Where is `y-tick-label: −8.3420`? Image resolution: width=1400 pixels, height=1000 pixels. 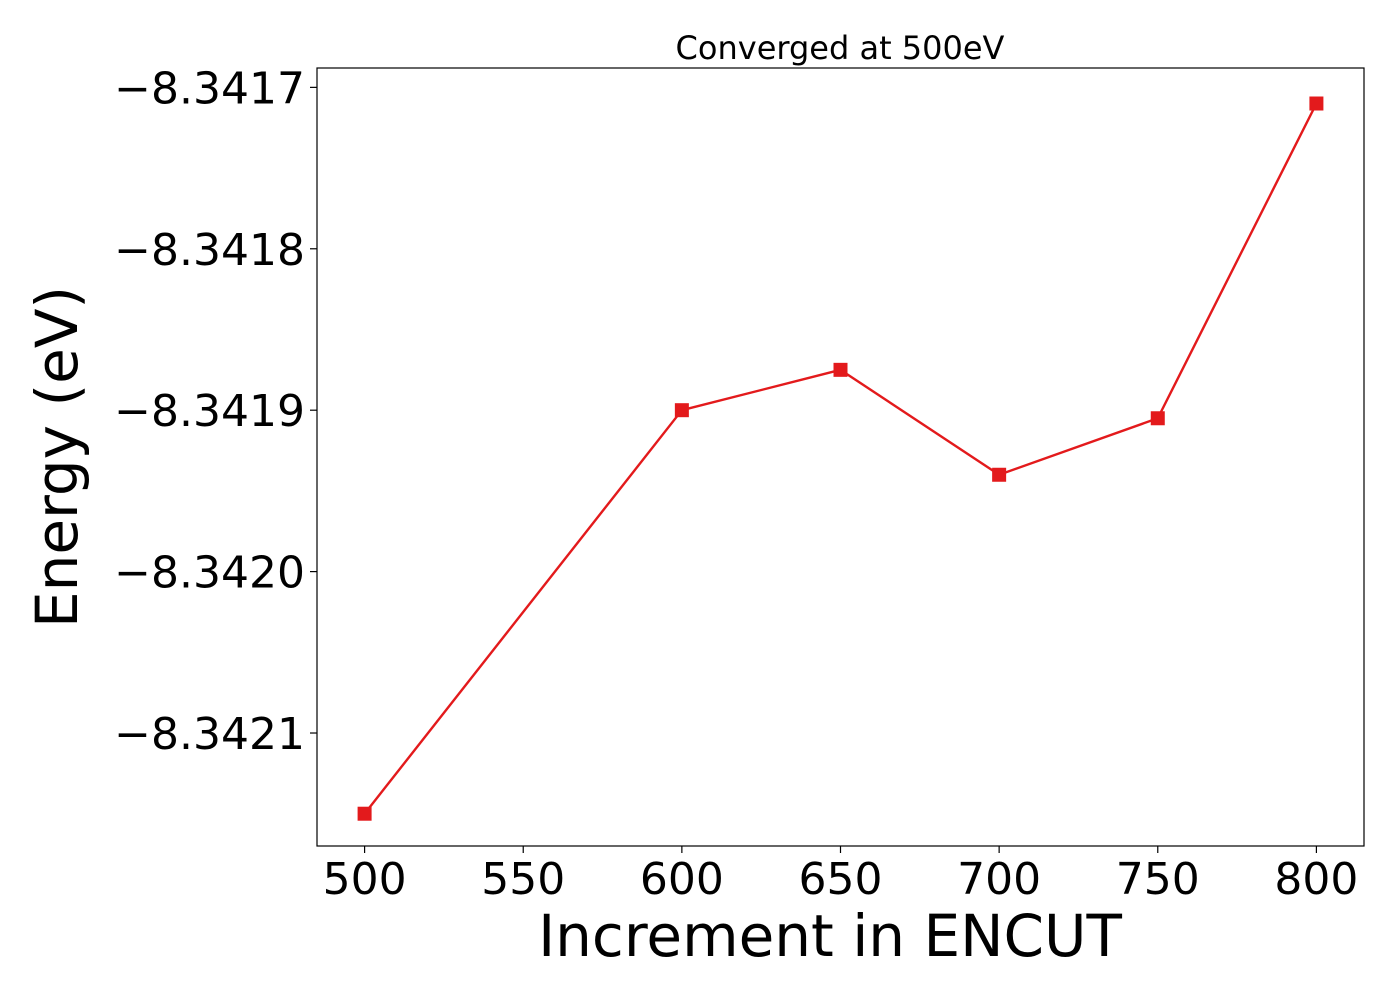
y-tick-label: −8.3420 is located at coordinates (209, 573).